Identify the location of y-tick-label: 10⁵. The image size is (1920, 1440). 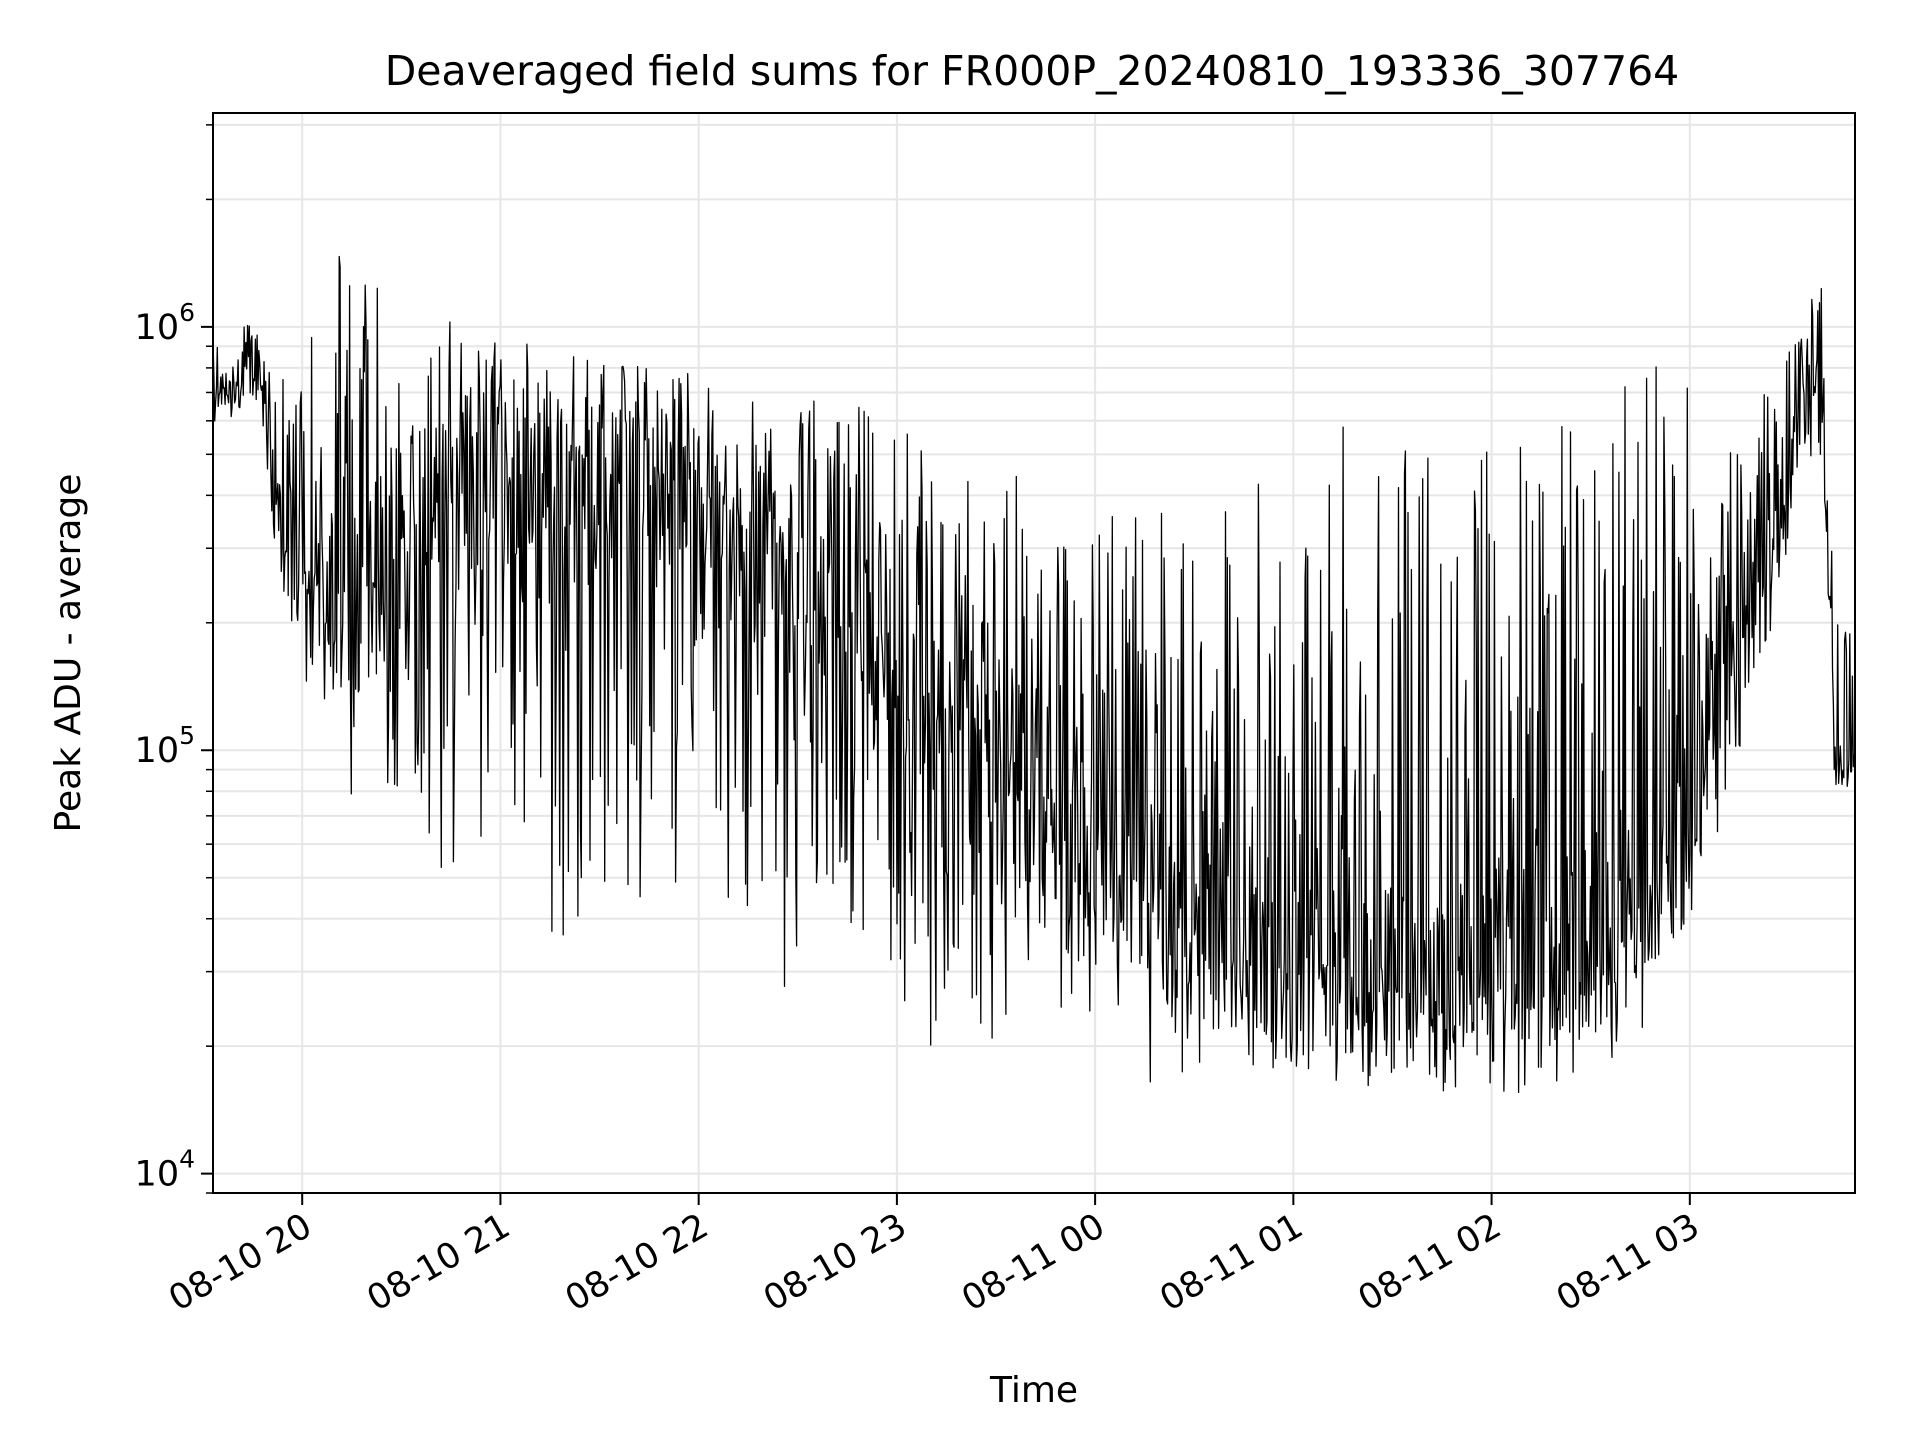
(165, 746).